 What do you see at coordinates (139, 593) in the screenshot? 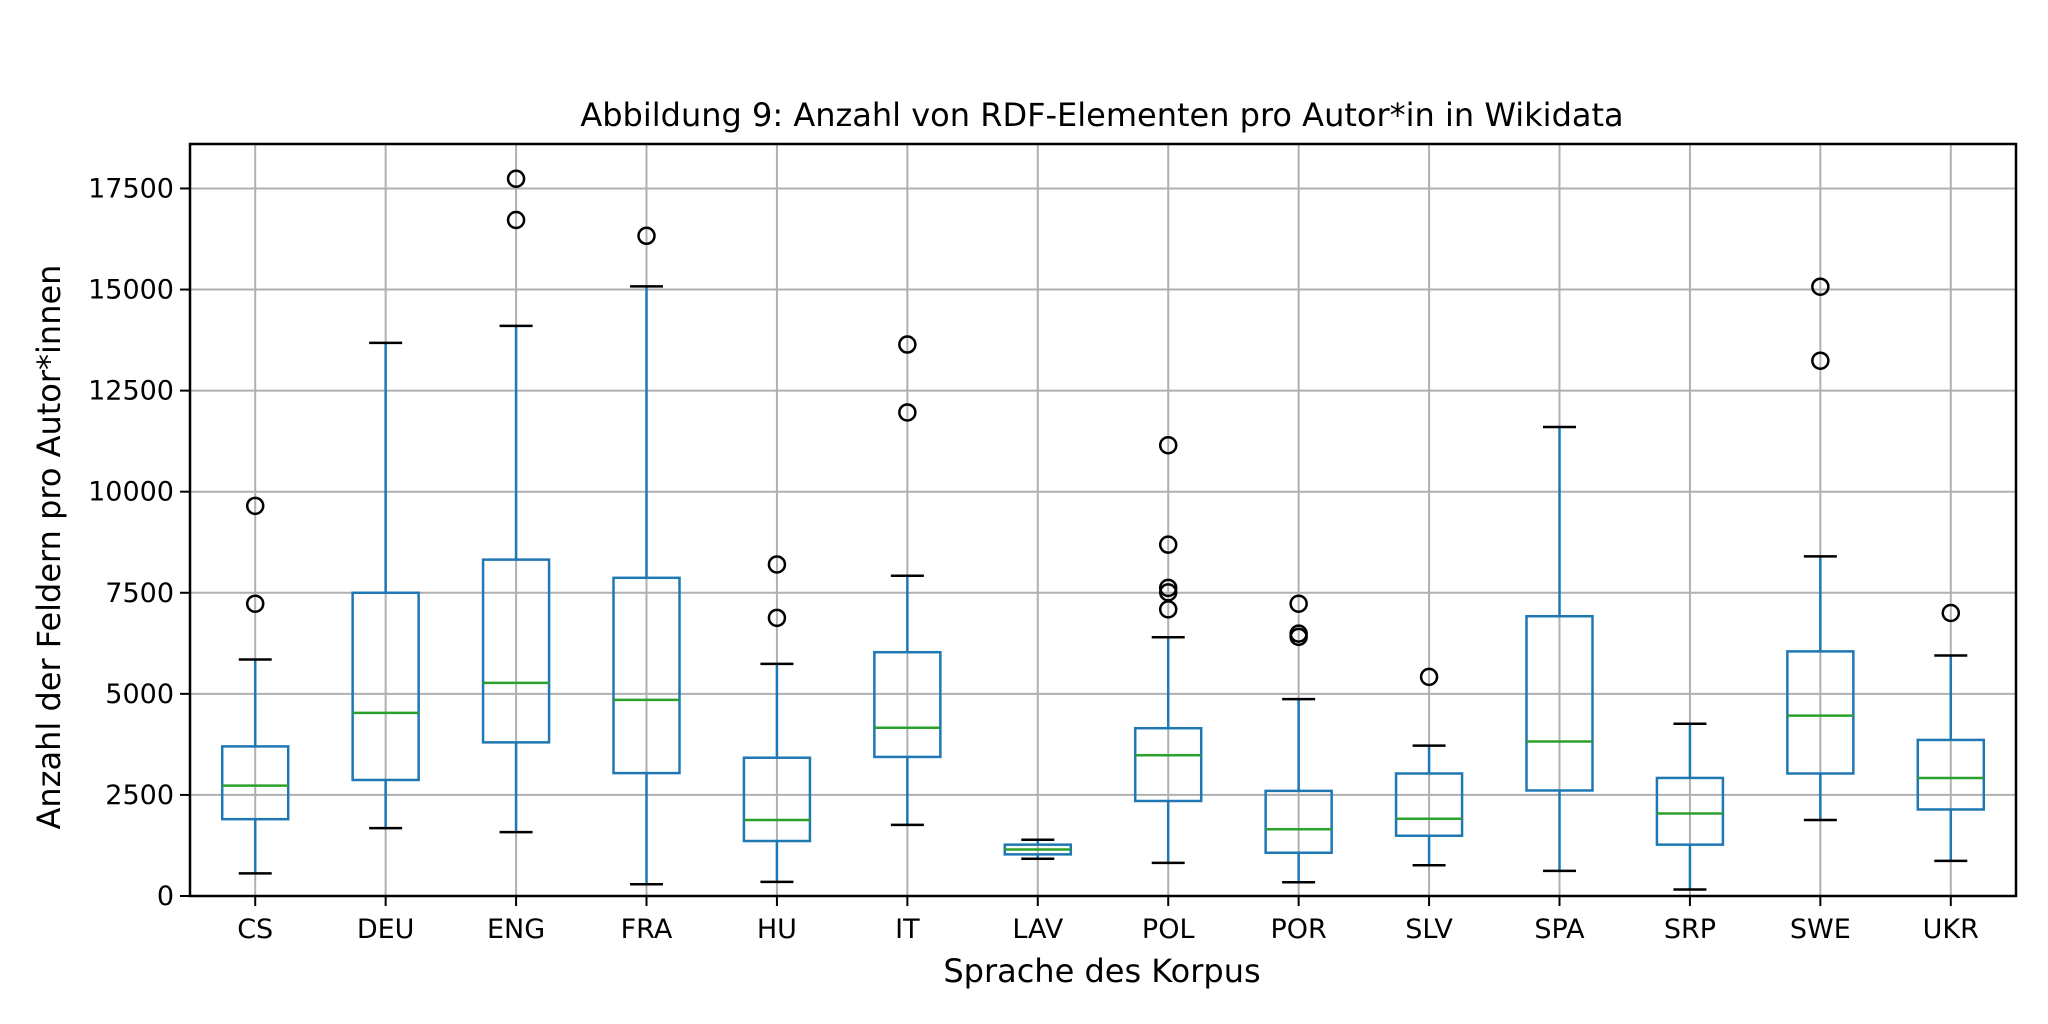
I see `y-tick-label: 7500` at bounding box center [139, 593].